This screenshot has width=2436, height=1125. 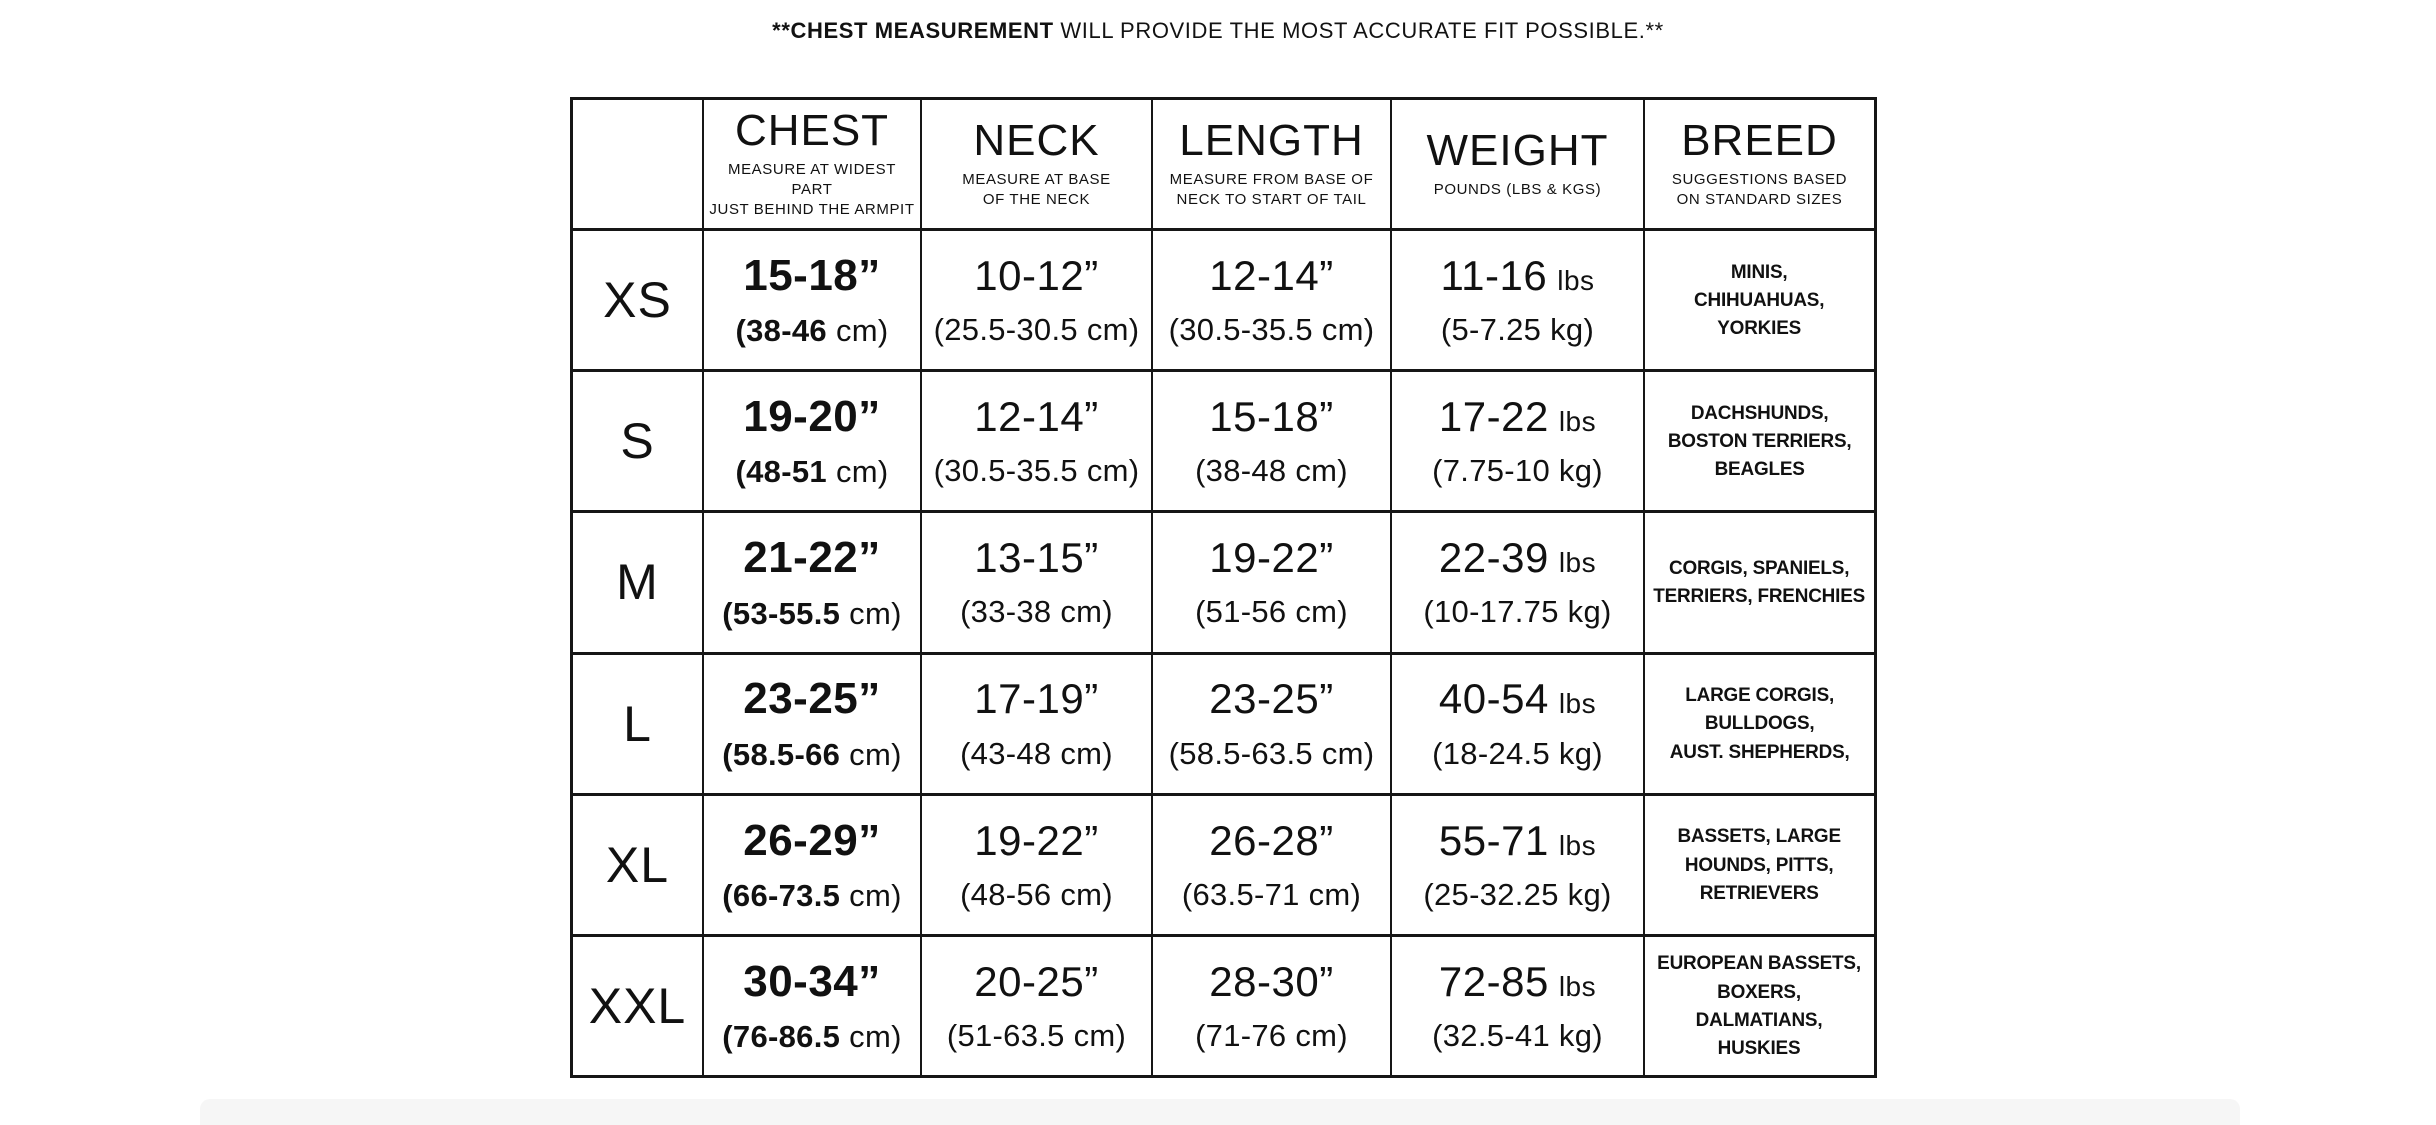 I want to click on size-label: XS, so click(x=637, y=300).